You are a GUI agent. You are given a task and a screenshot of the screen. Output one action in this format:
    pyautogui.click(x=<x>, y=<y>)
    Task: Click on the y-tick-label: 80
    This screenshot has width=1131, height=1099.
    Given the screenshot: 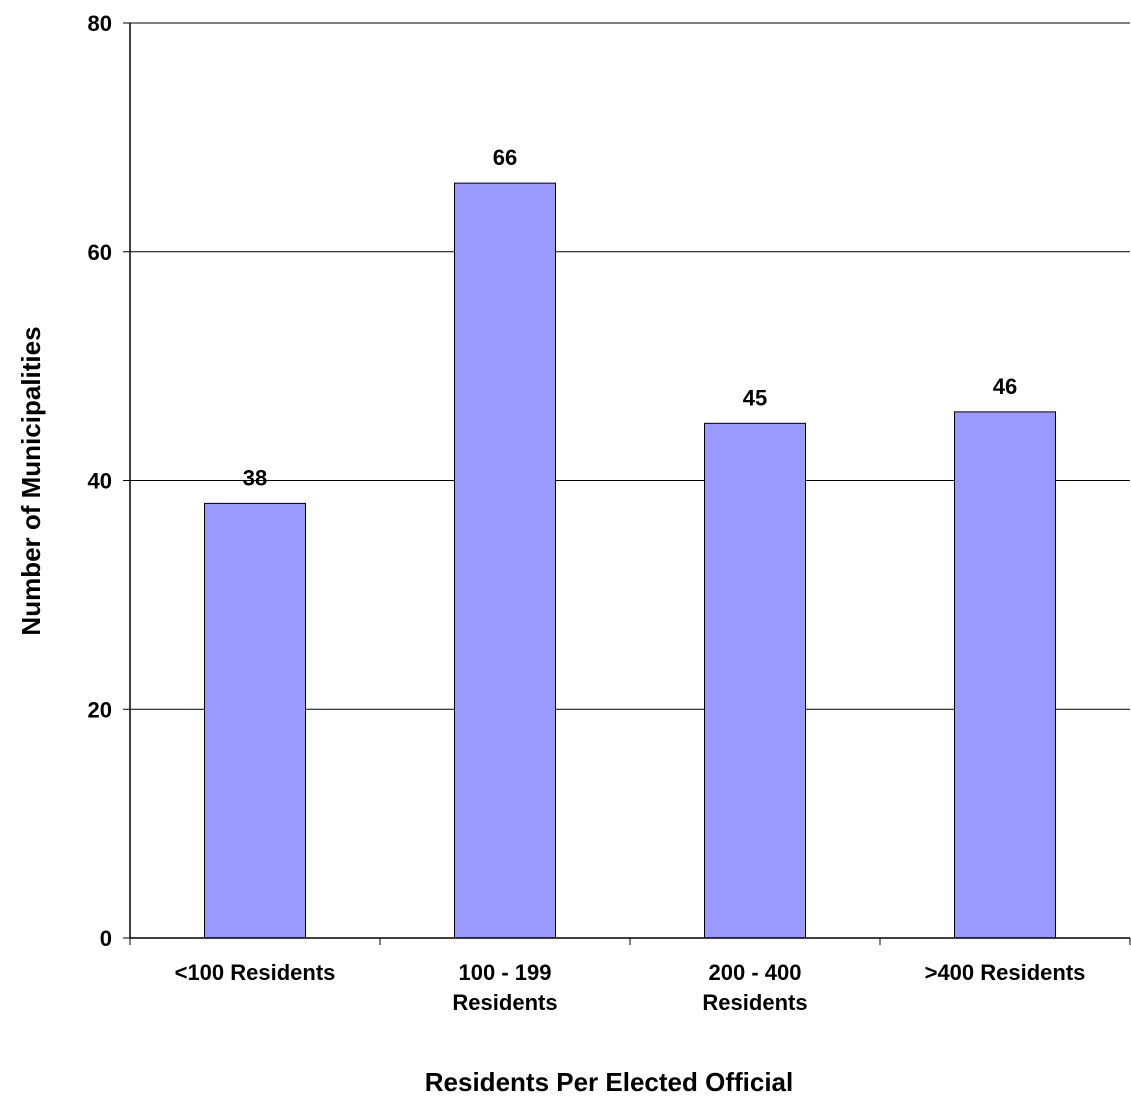 What is the action you would take?
    pyautogui.click(x=100, y=23)
    